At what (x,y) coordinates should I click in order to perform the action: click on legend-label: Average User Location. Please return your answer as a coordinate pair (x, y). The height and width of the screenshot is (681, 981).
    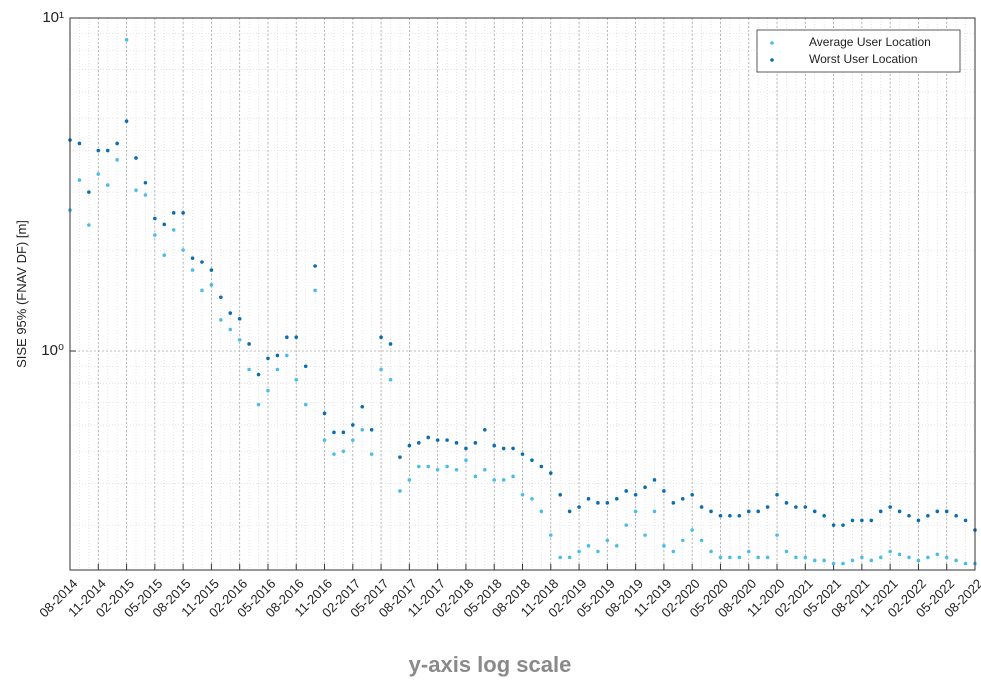
    Looking at the image, I should click on (870, 42).